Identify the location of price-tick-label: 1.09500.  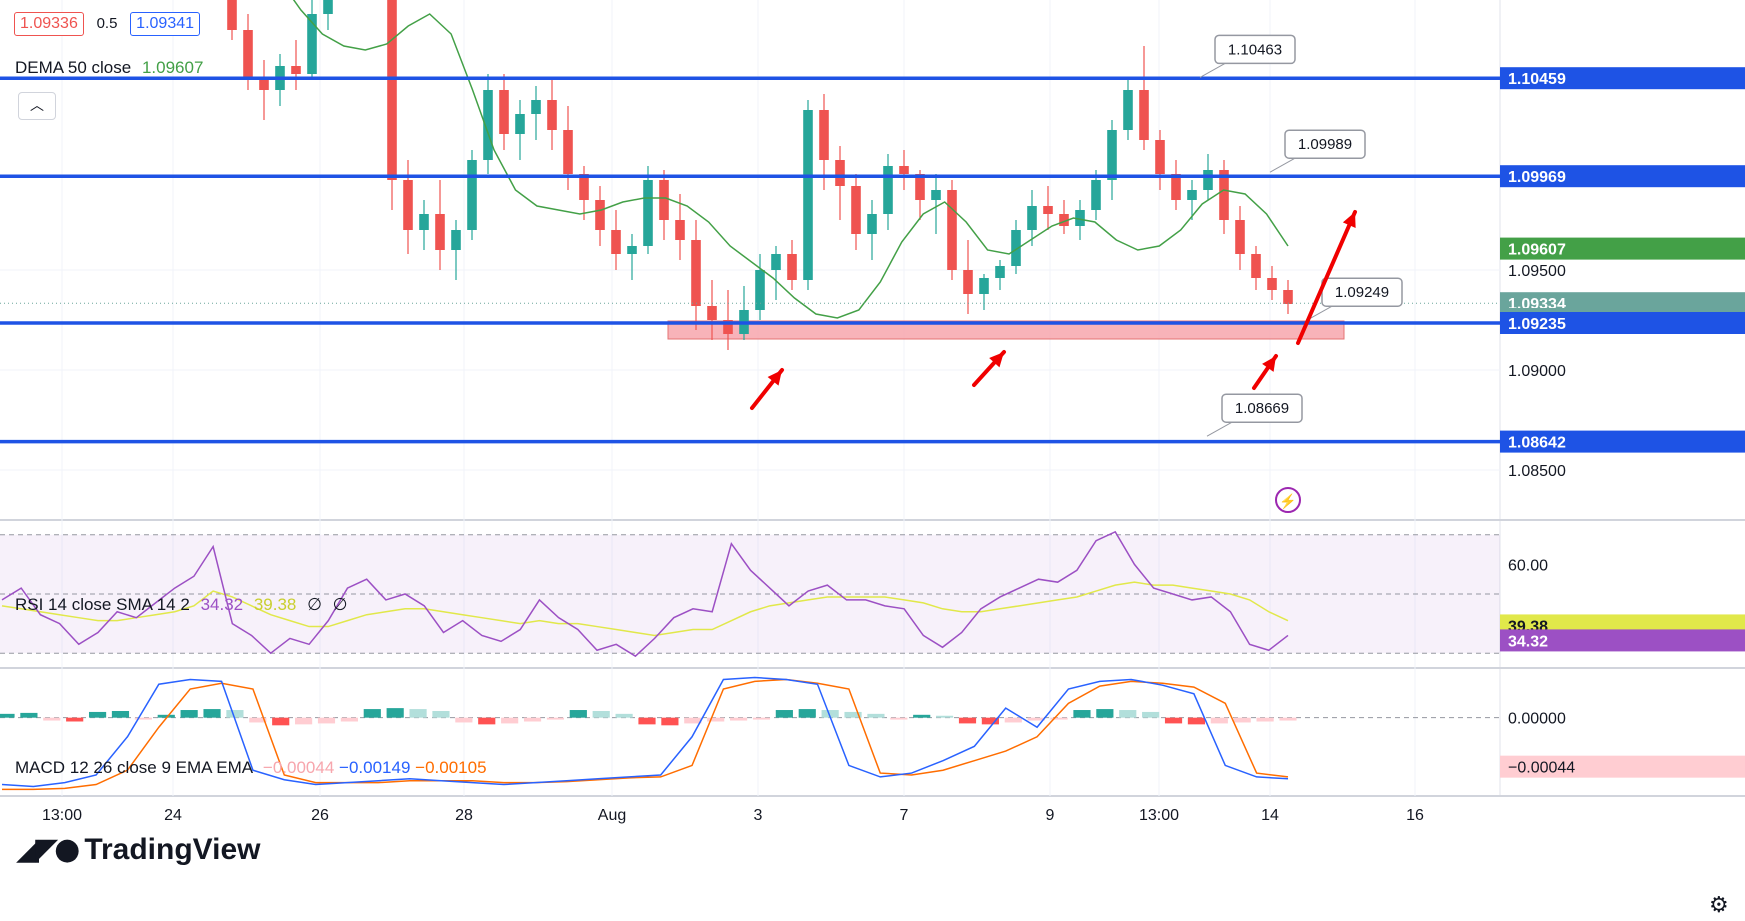
(1537, 271).